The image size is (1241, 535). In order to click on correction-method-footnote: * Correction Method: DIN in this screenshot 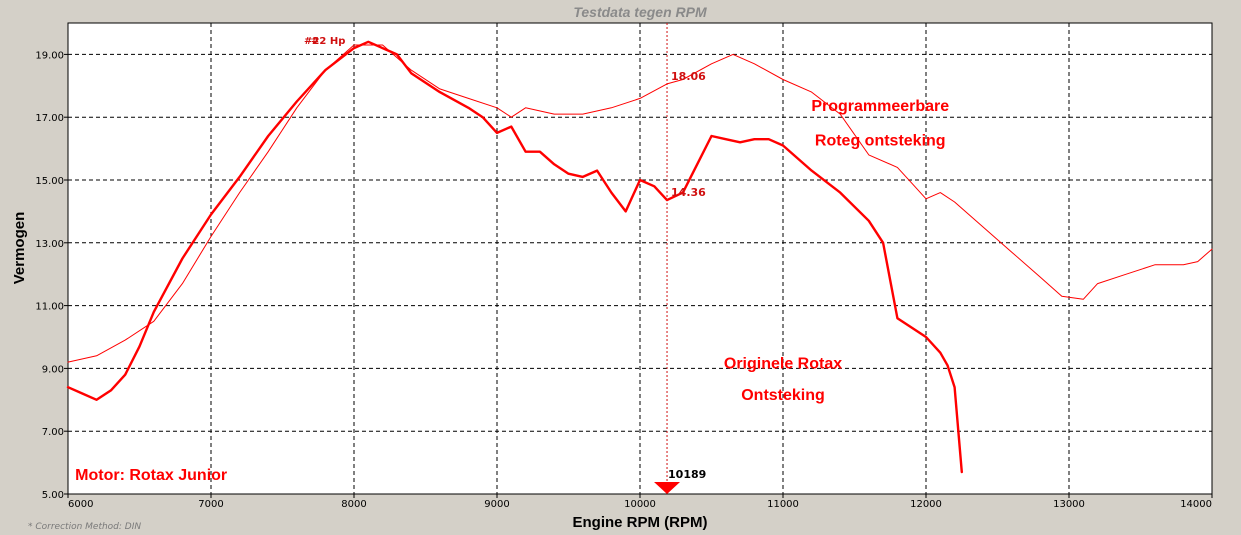, I will do `click(84, 527)`.